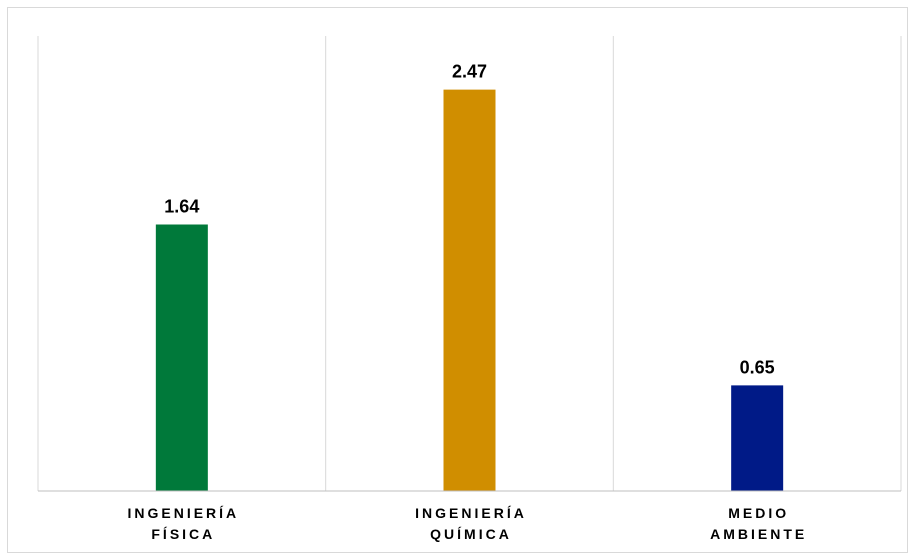  What do you see at coordinates (469, 72) in the screenshot?
I see `data-label: 2.47` at bounding box center [469, 72].